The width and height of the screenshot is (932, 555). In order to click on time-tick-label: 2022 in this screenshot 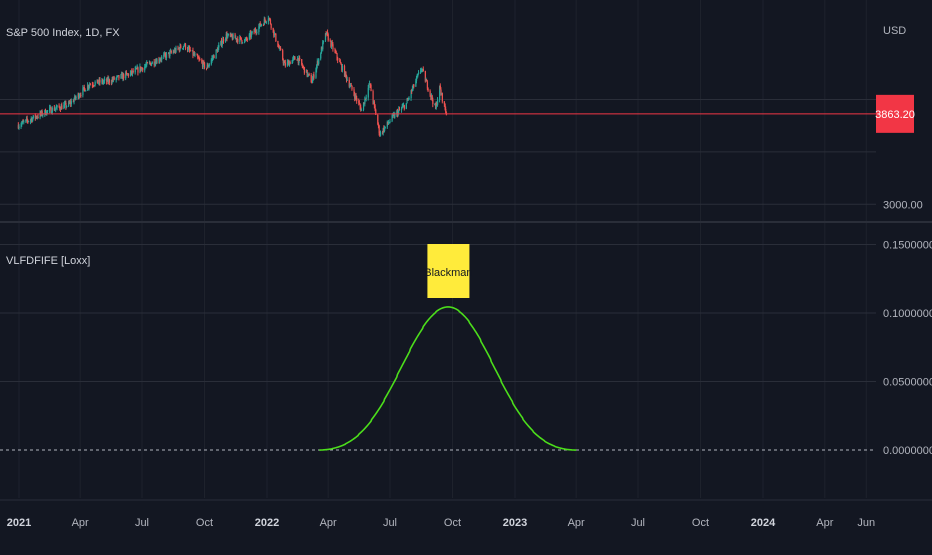, I will do `click(267, 523)`.